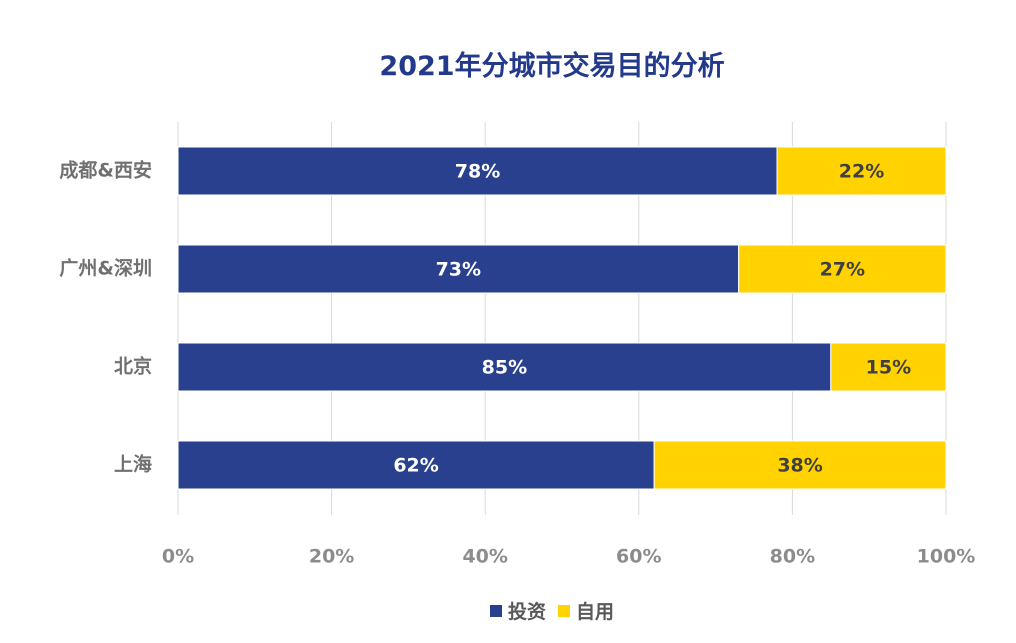 Image resolution: width=1016 pixels, height=643 pixels. Describe the element at coordinates (595, 612) in the screenshot. I see `legend-label: 自用` at that location.